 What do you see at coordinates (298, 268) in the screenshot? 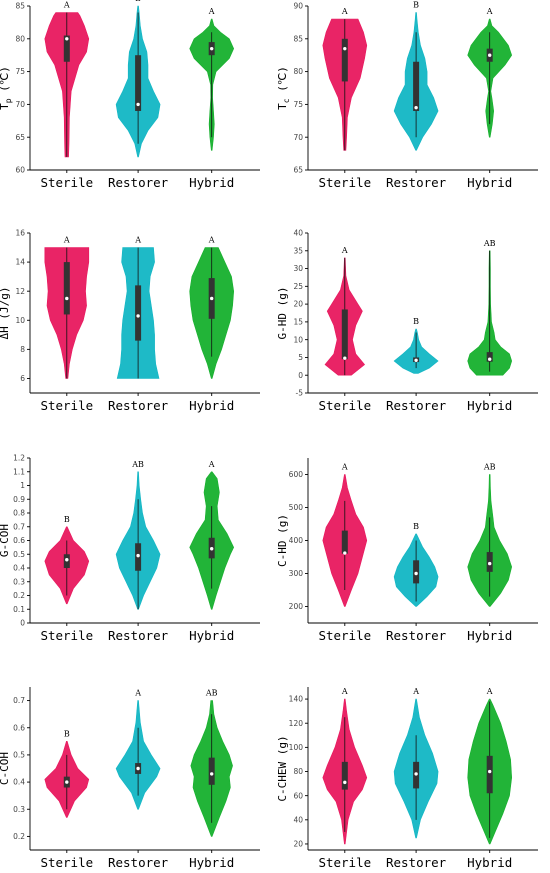
I see `y-tick-label: 30` at bounding box center [298, 268].